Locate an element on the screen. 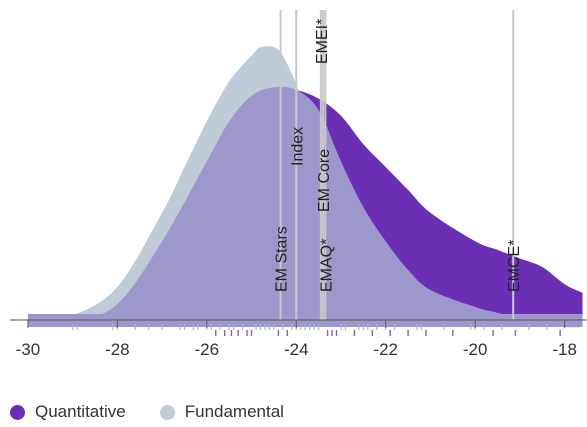 The height and width of the screenshot is (427, 587). legend-item-quantitative: Quantitative is located at coordinates (68, 412).